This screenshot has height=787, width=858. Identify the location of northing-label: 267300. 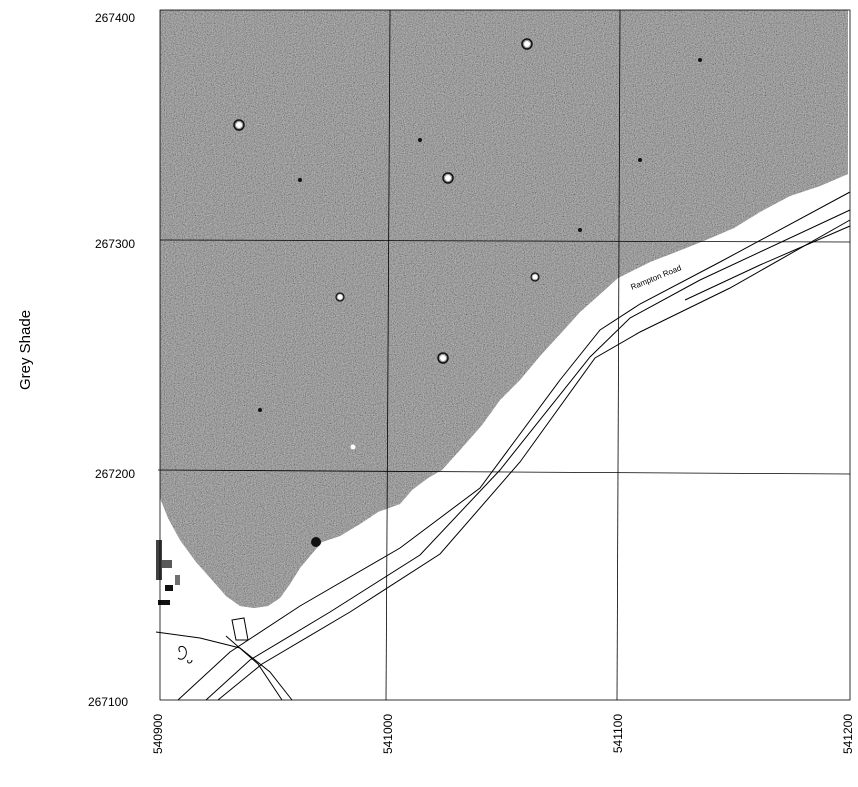
(115, 244).